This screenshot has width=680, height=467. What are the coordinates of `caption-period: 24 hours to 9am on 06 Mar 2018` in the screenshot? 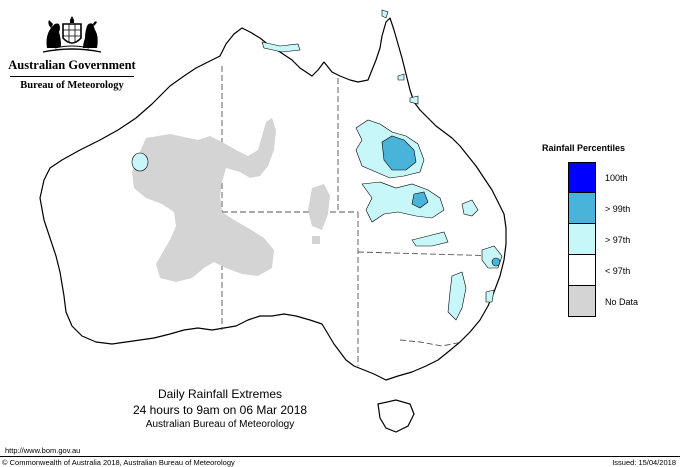 It's located at (220, 410).